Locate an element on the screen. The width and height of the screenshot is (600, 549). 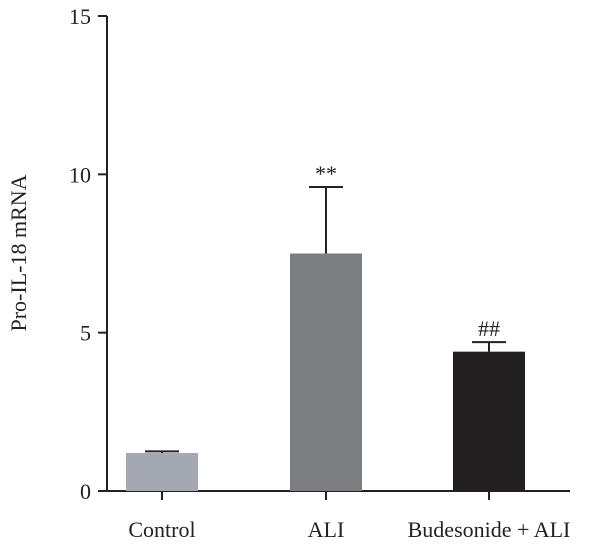
y-axis: 0 5 10 15 is located at coordinates (88, 254).